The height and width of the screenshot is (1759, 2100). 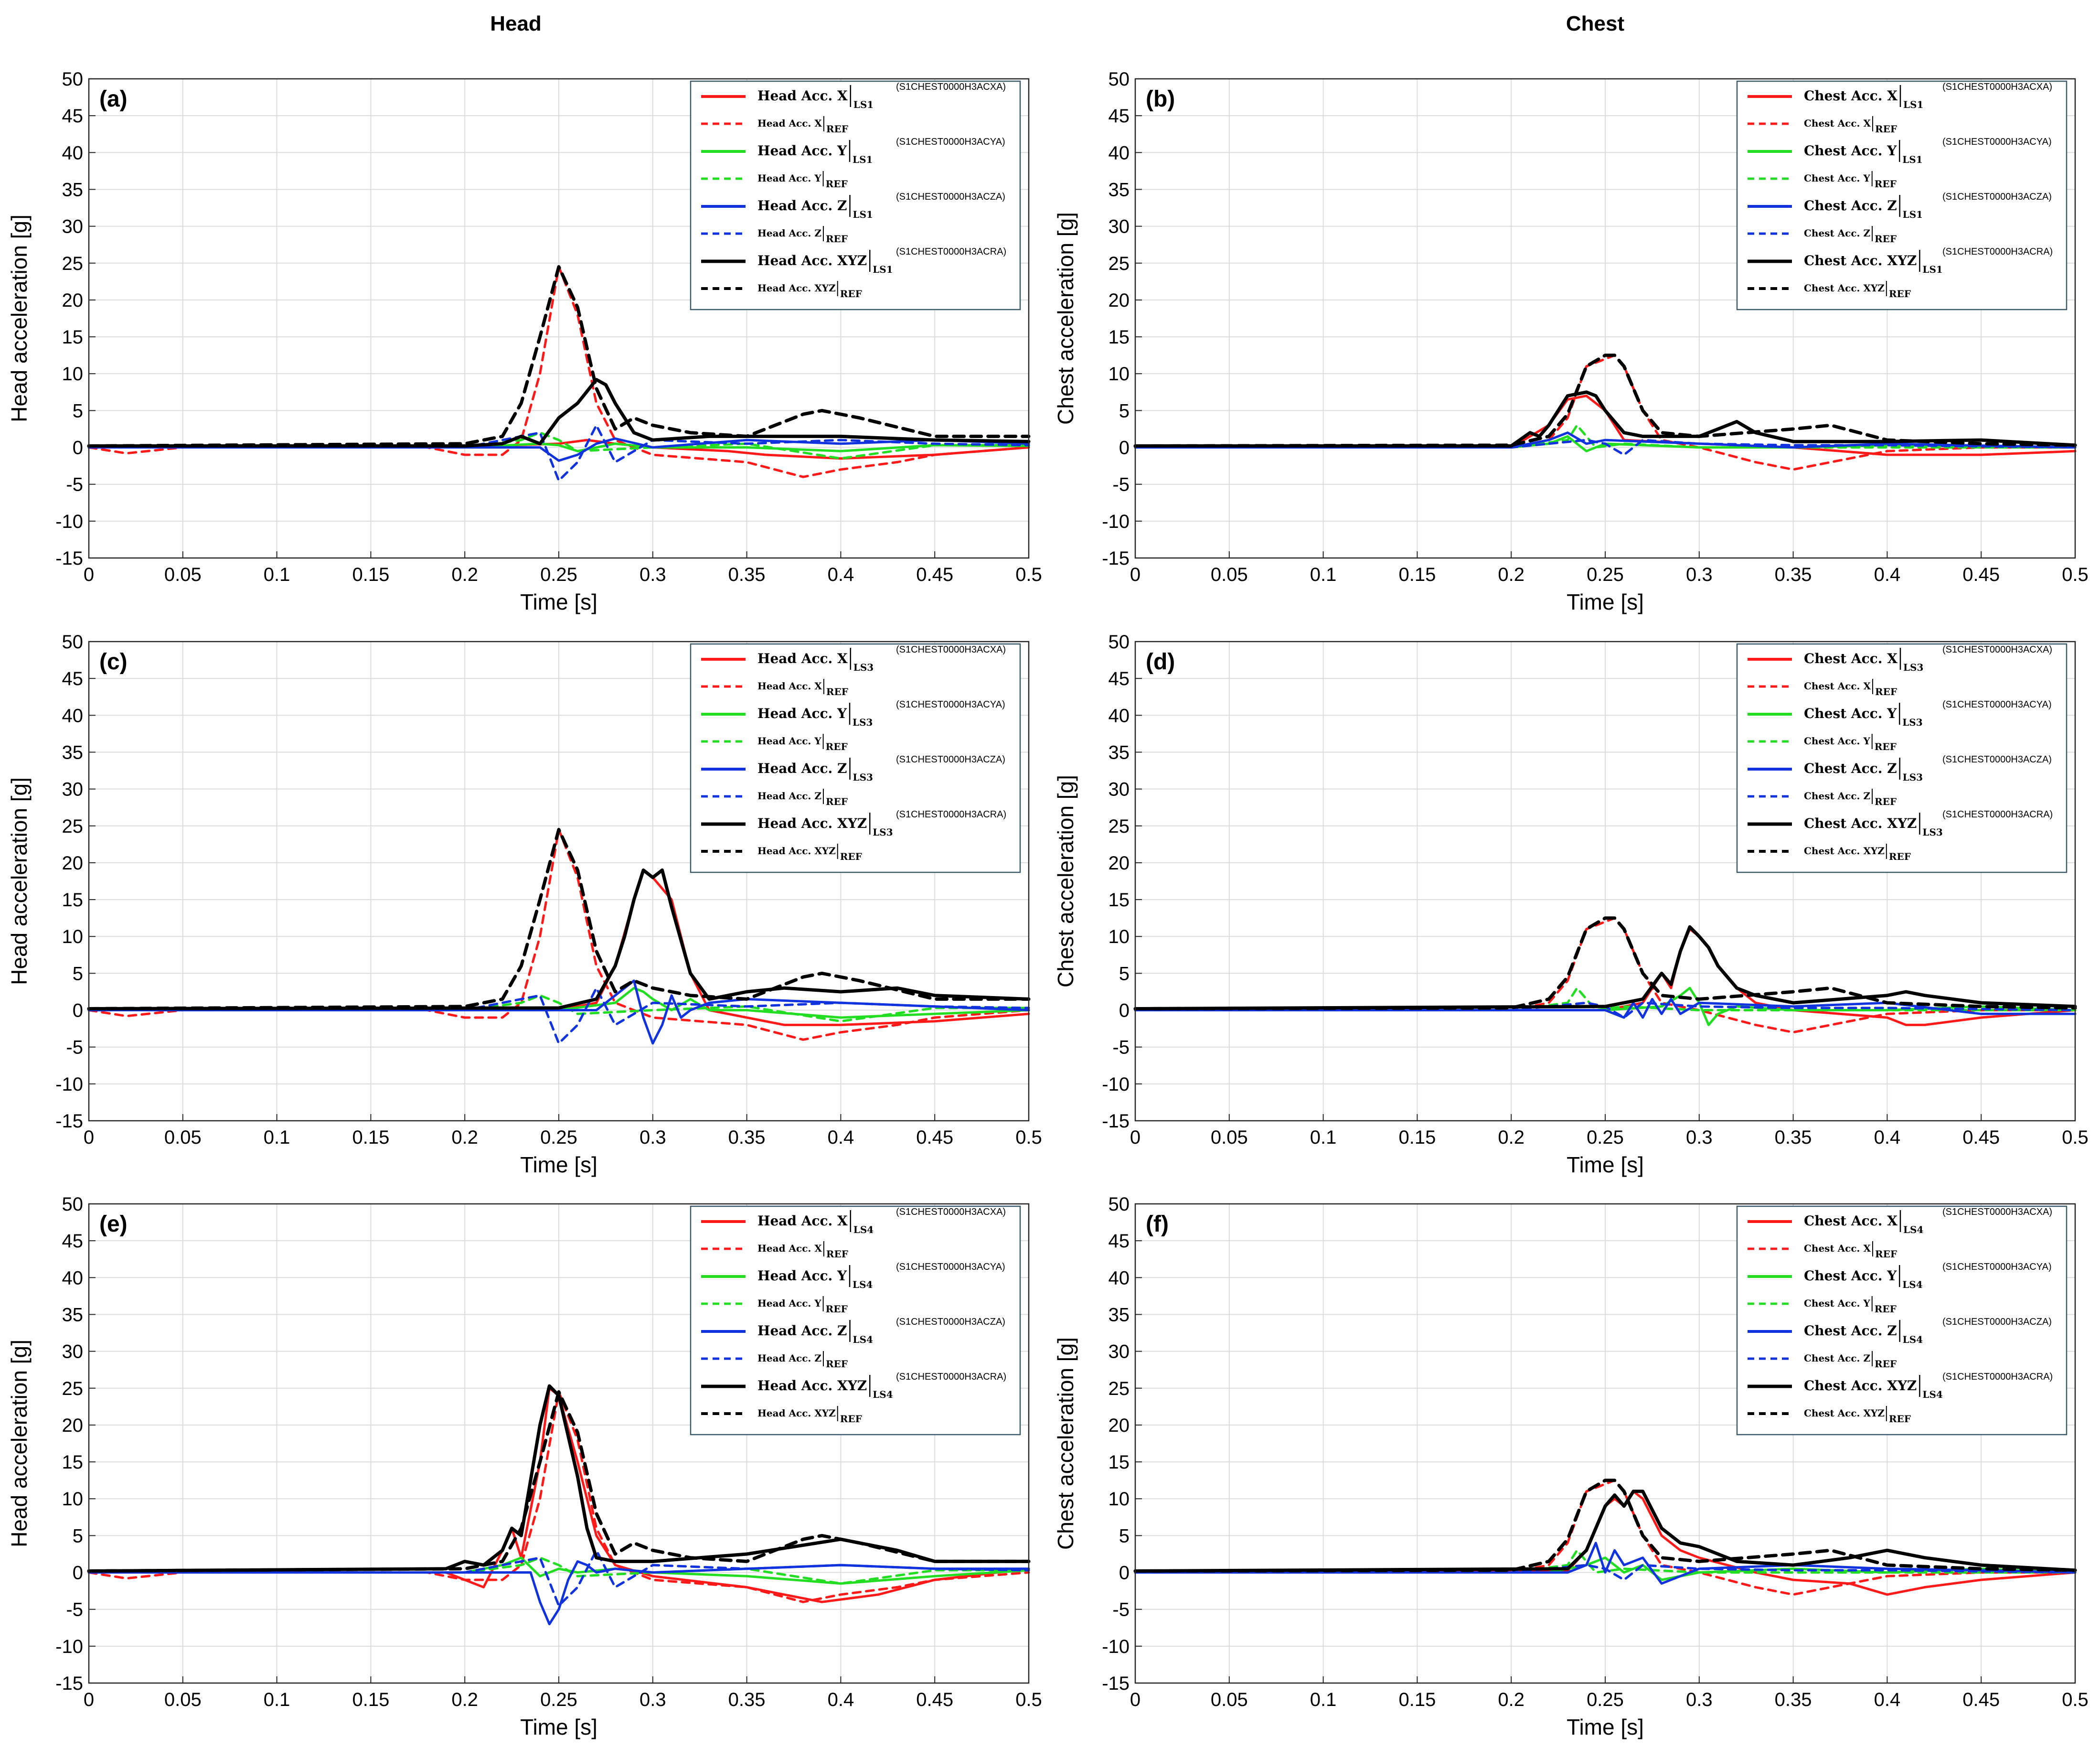 I want to click on y-tick-label: 0, so click(x=1125, y=1011).